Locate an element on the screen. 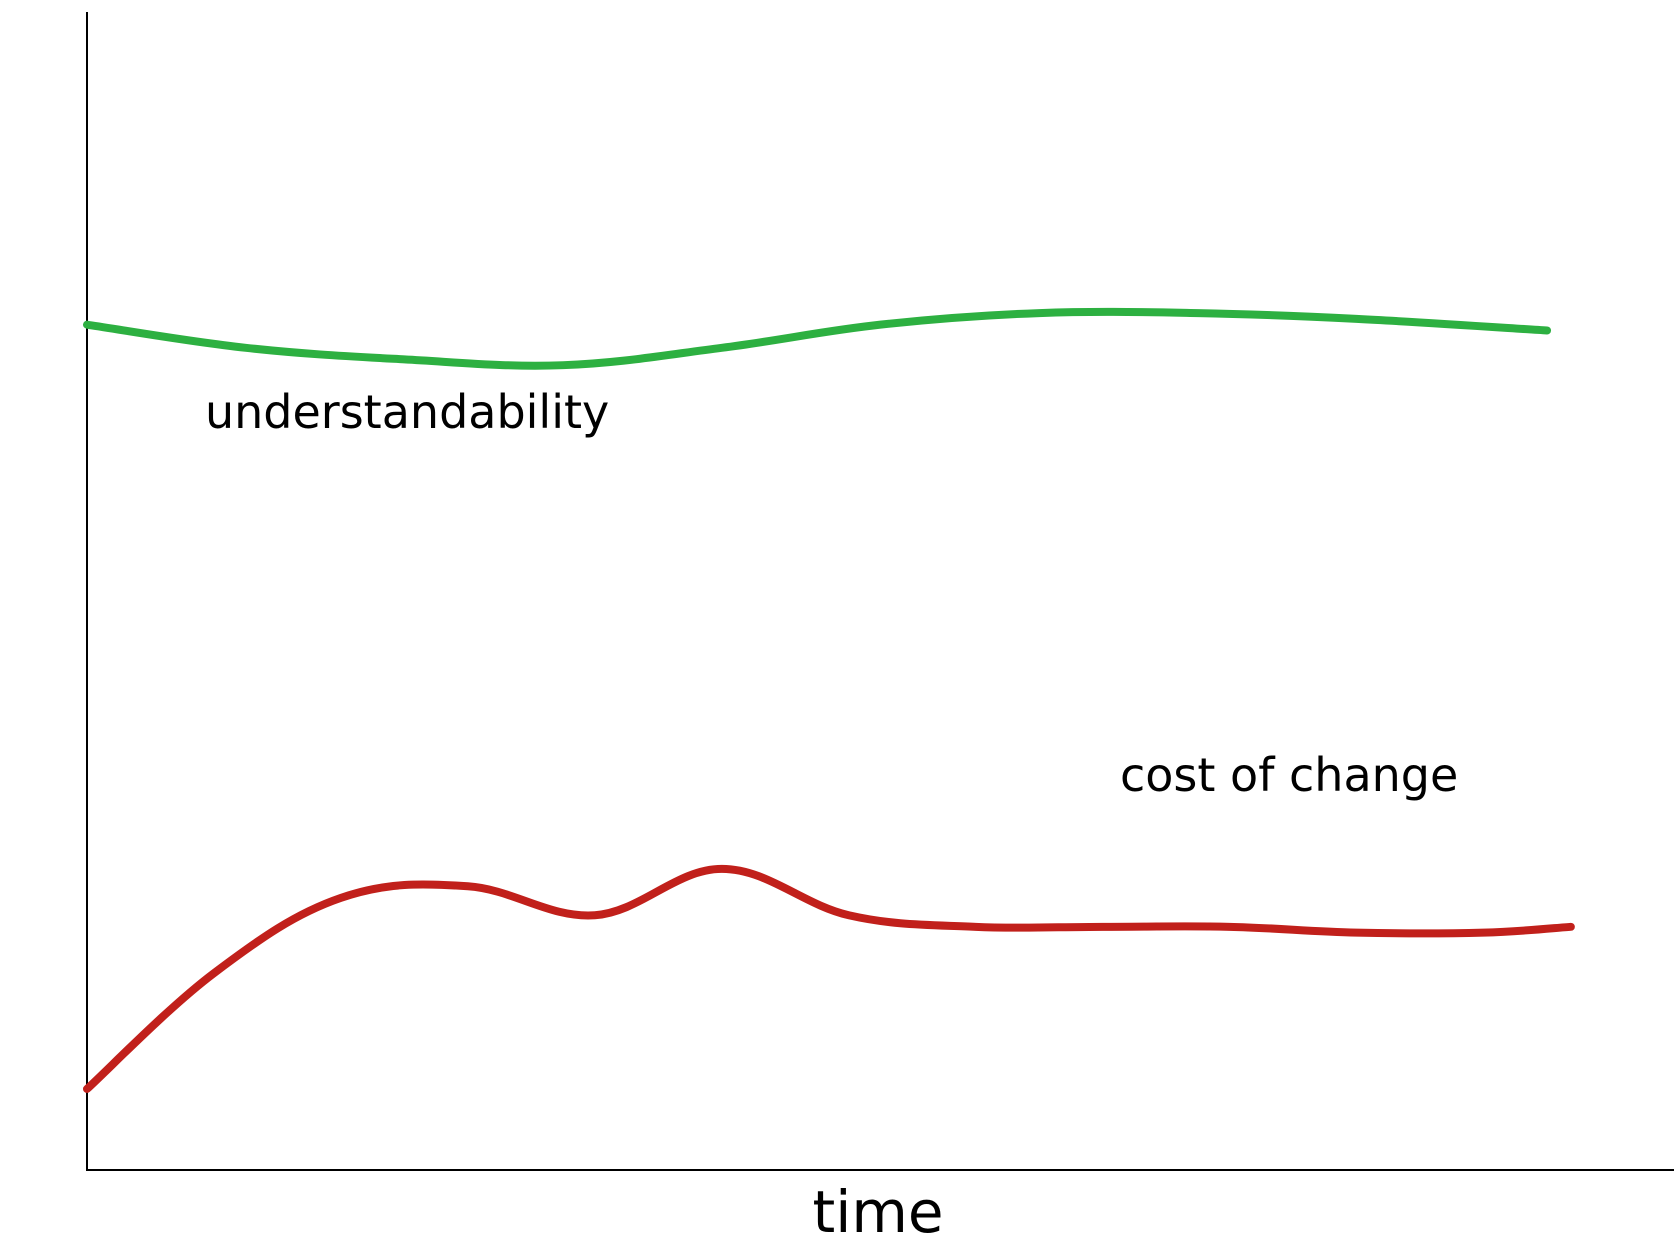  series-label-cost-of-change: cost of change is located at coordinates (1289, 775).